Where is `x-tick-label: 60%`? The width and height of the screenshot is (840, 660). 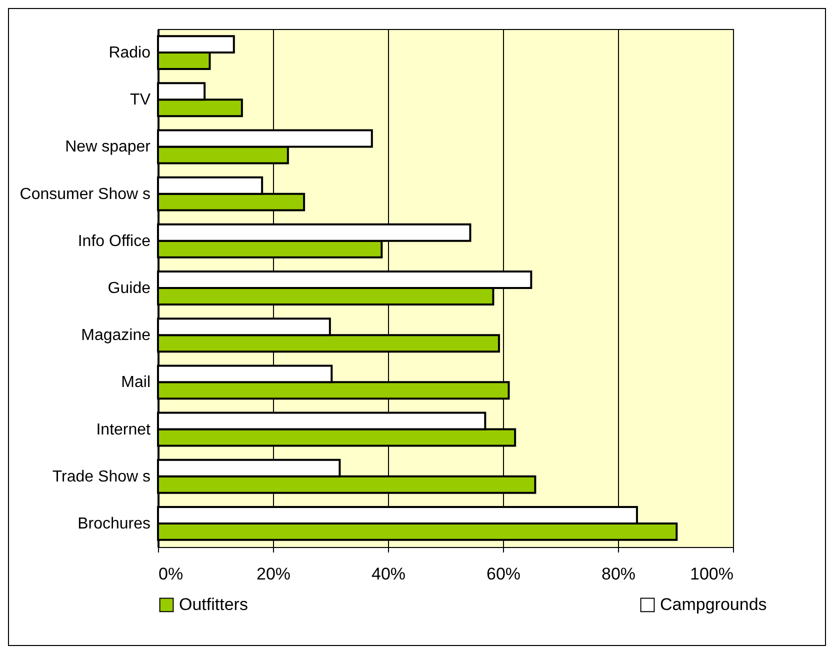
x-tick-label: 60% is located at coordinates (503, 574).